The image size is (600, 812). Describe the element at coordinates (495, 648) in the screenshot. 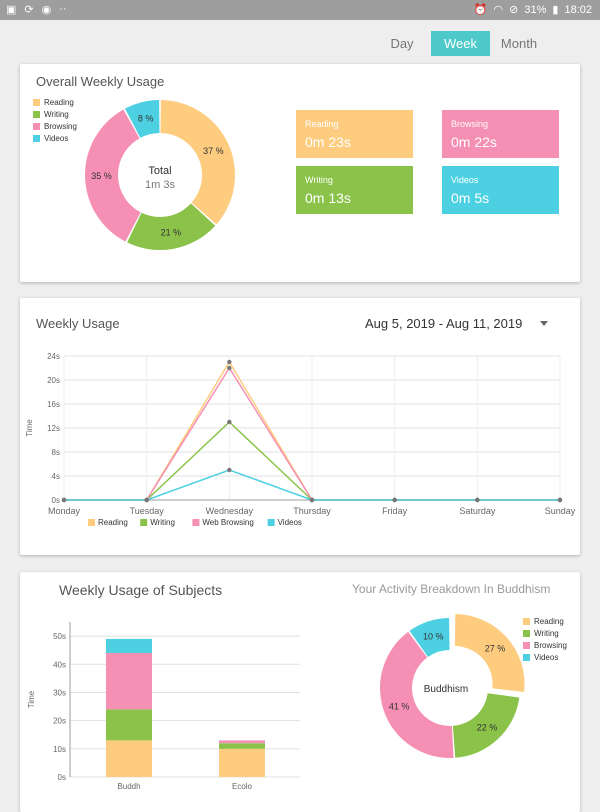

I see `donut-slice-label: 27 %` at that location.